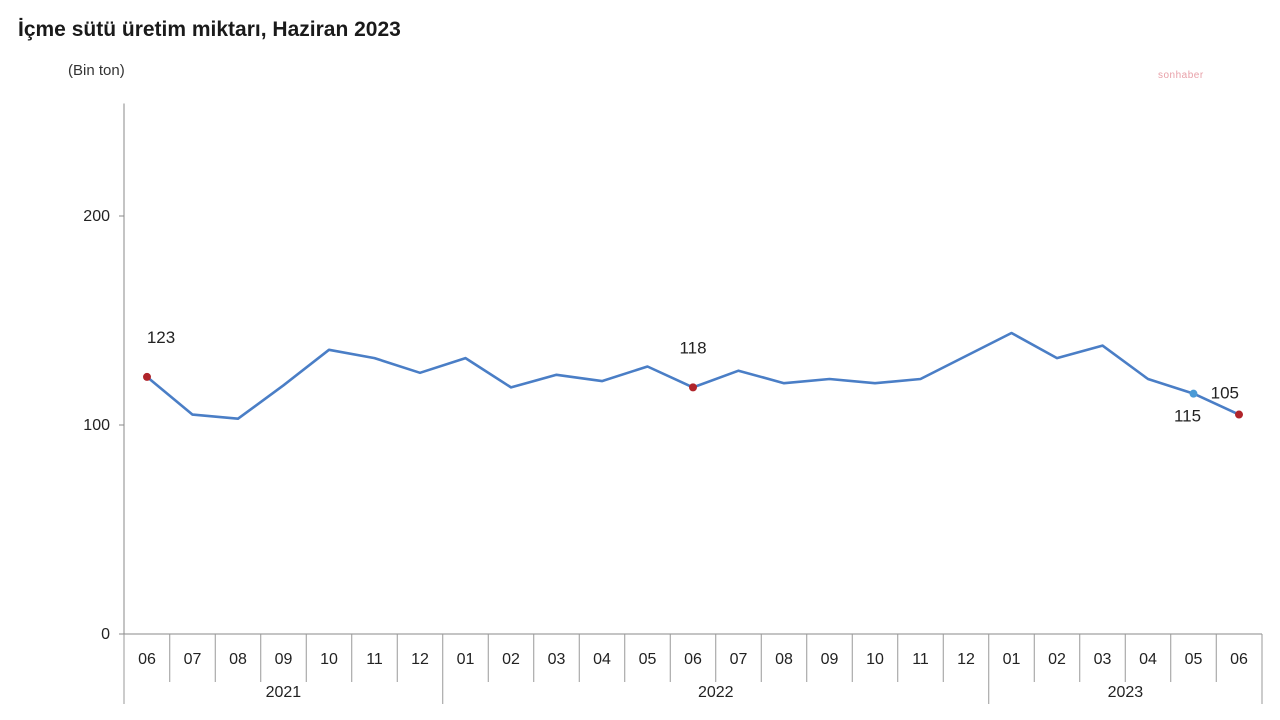 The image size is (1280, 720). I want to click on data-label: 118, so click(692, 347).